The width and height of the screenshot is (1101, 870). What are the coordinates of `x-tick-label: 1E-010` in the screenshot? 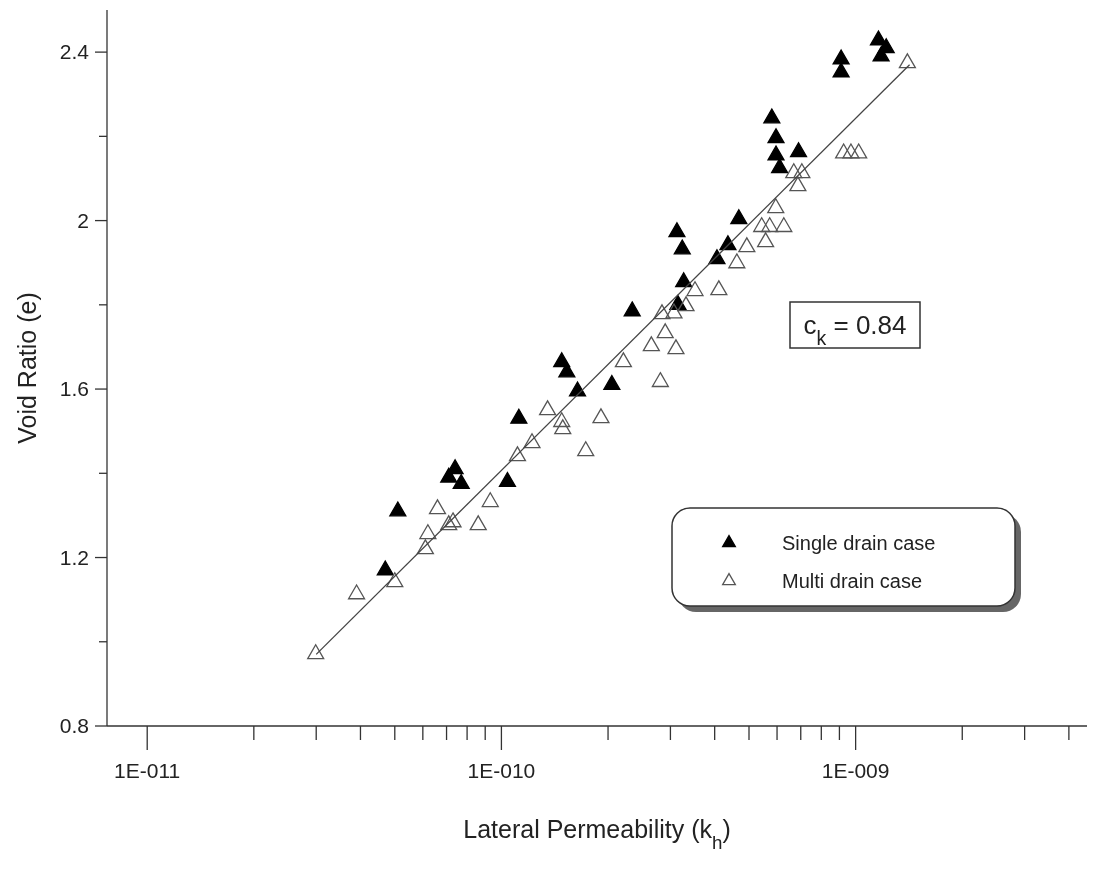 It's located at (501, 770).